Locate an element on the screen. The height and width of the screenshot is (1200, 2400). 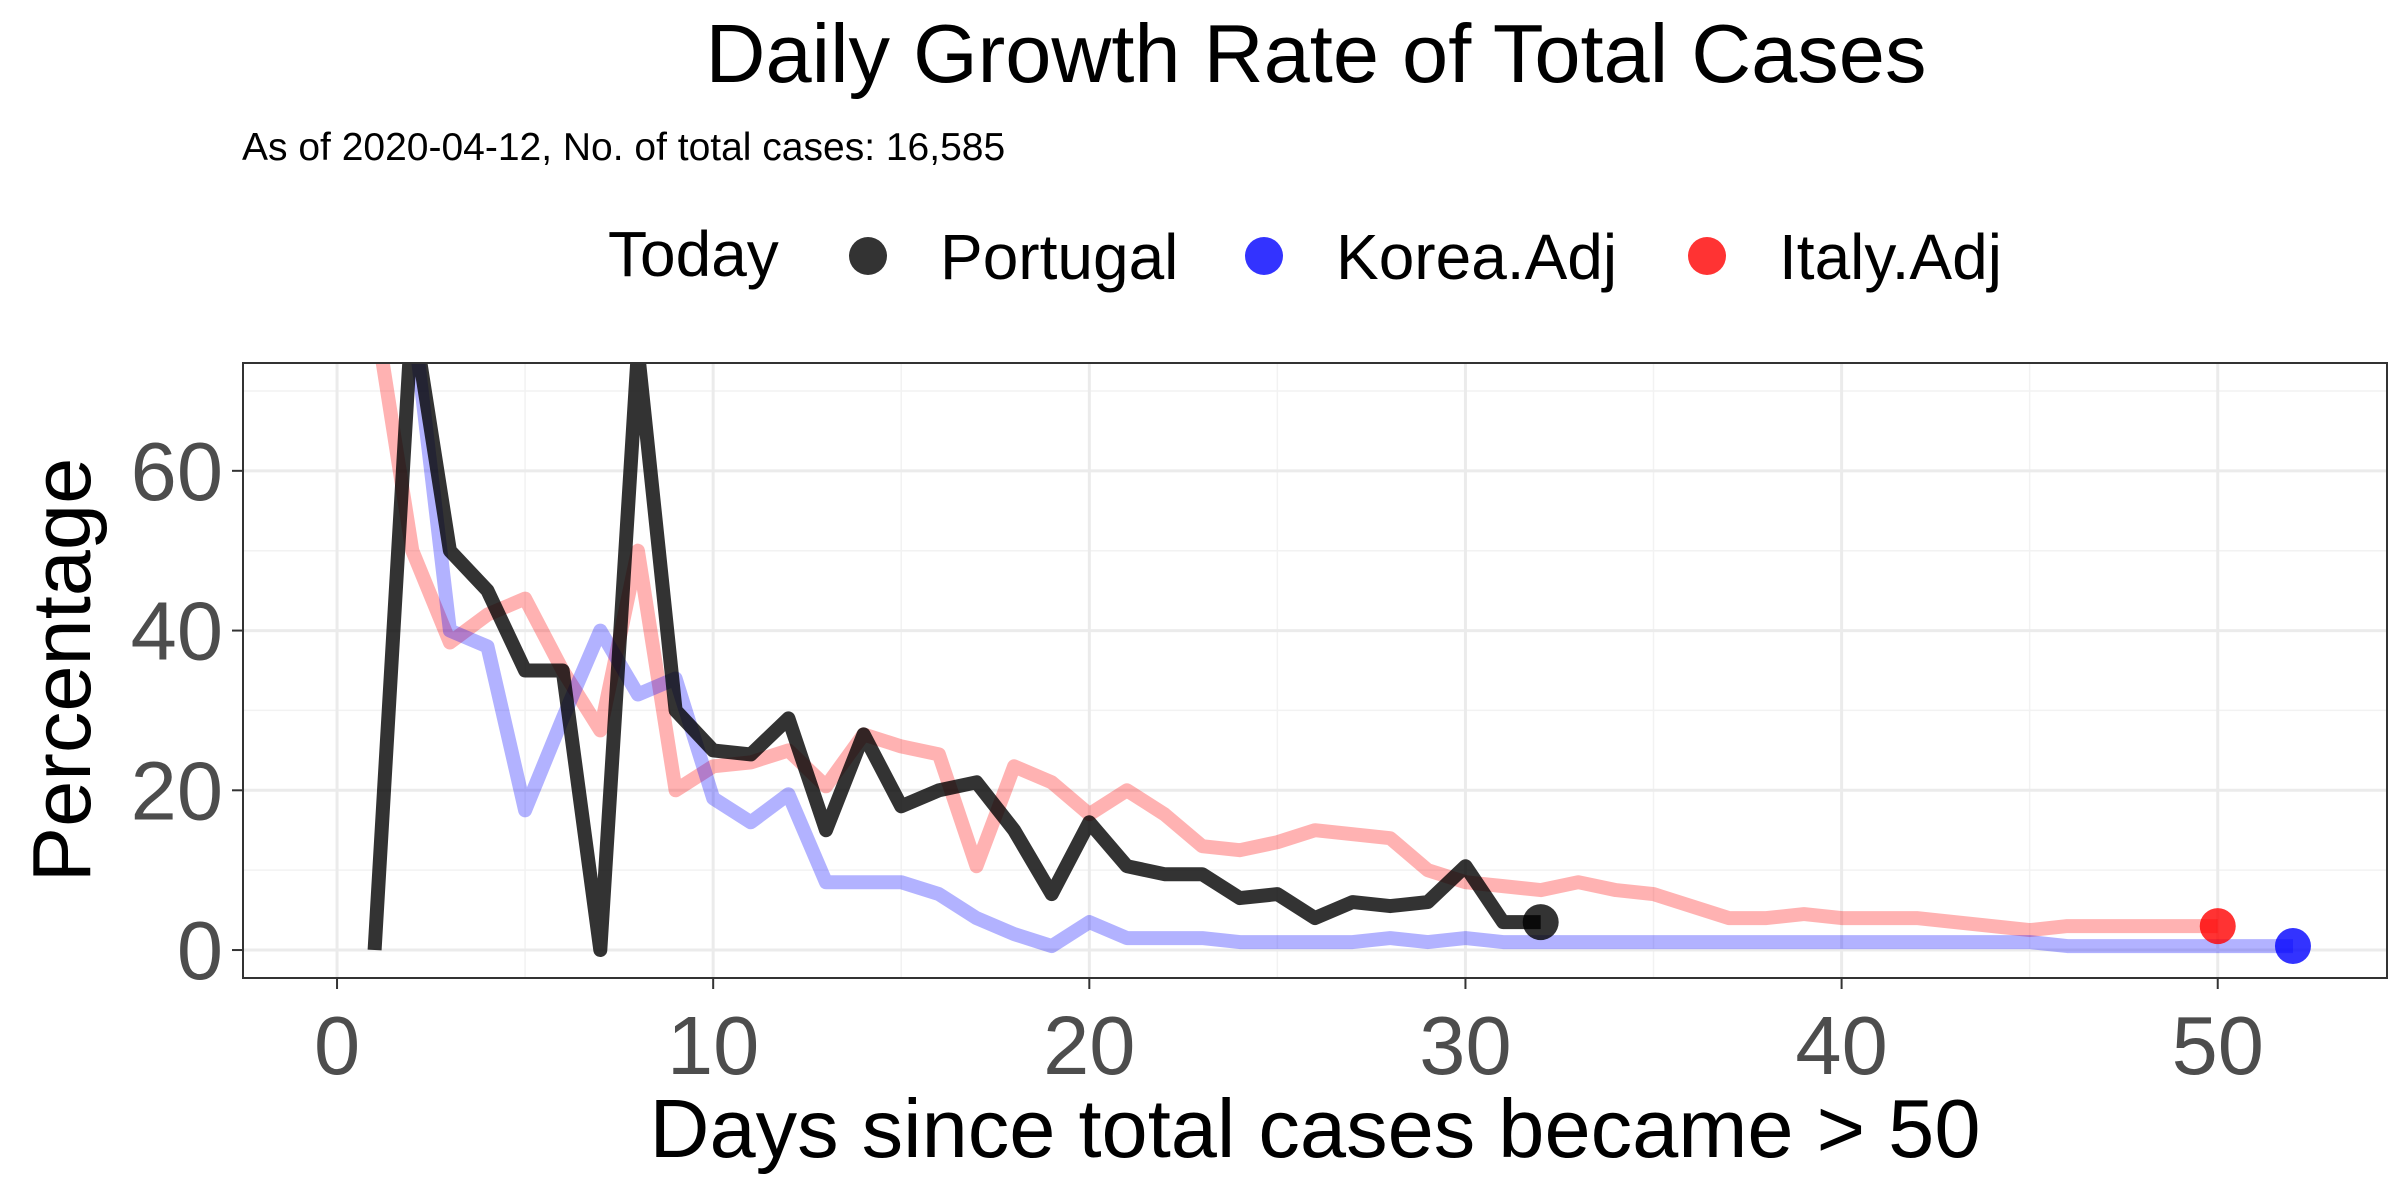
y-tick-label: 40 is located at coordinates (177, 631).